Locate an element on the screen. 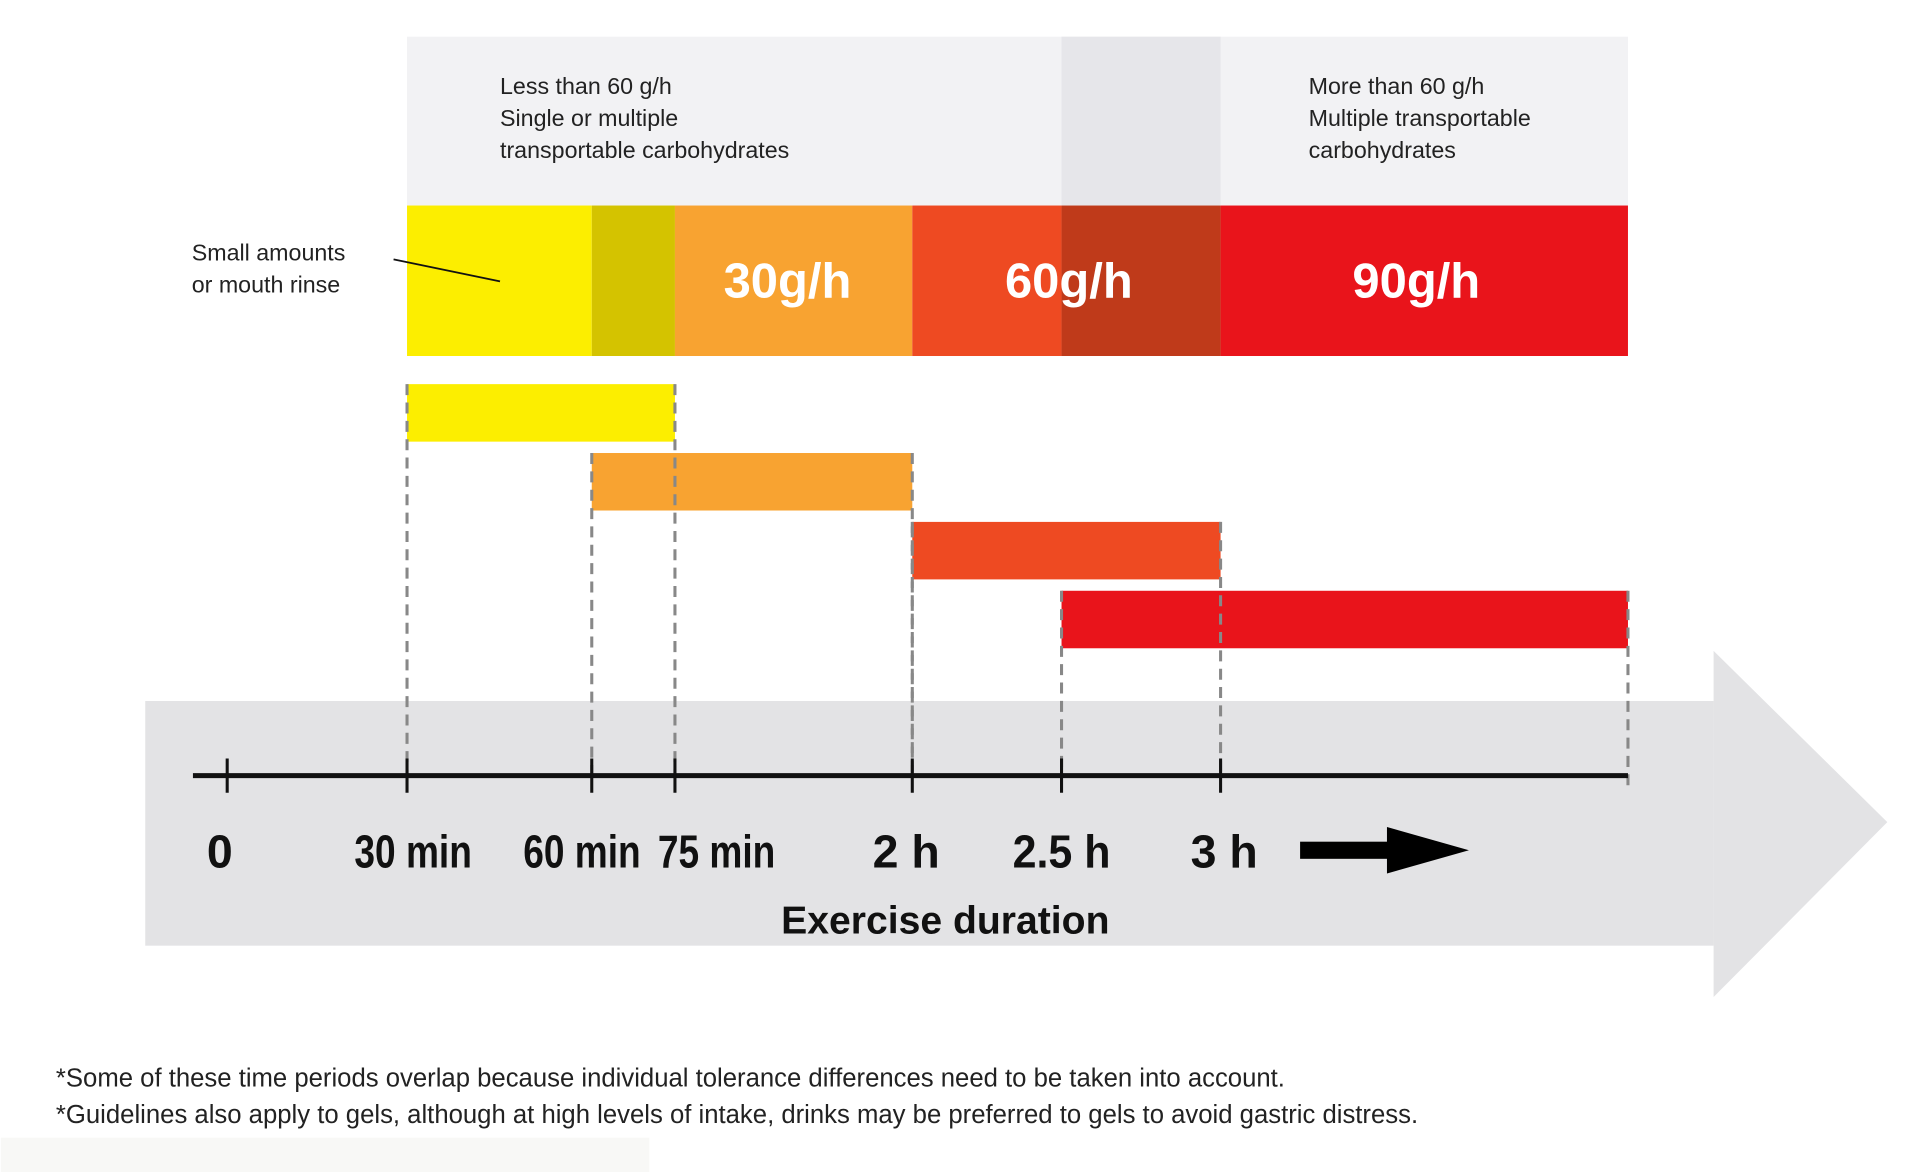 The image size is (1920, 1172). axis-tick-label: 60 min is located at coordinates (581, 851).